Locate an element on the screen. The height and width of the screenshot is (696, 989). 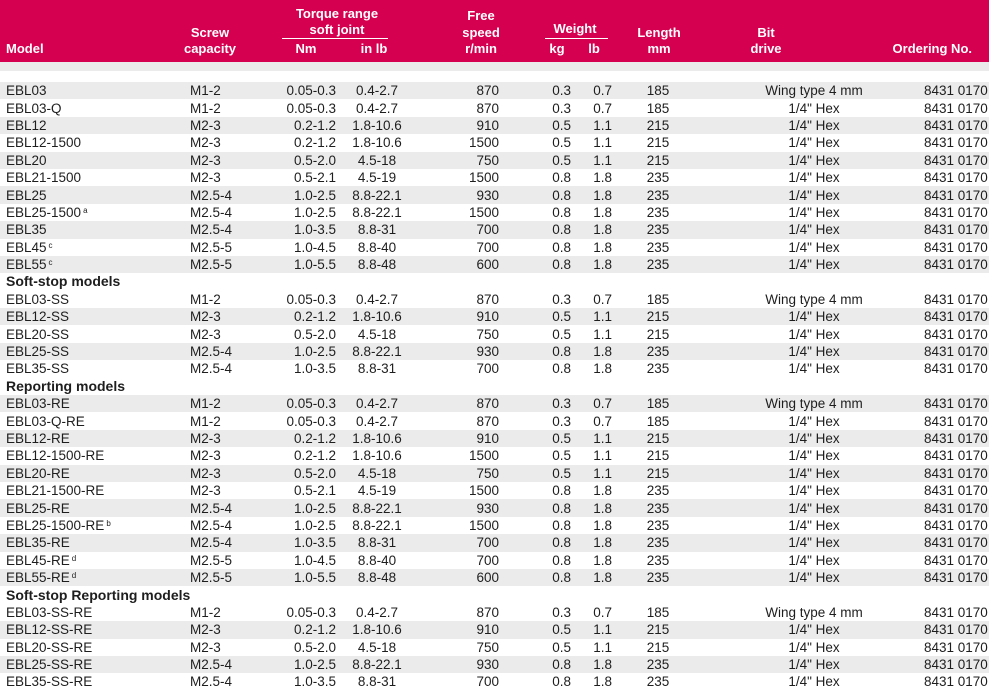
model-cell: EBL20-SS-RE is located at coordinates (95, 647).